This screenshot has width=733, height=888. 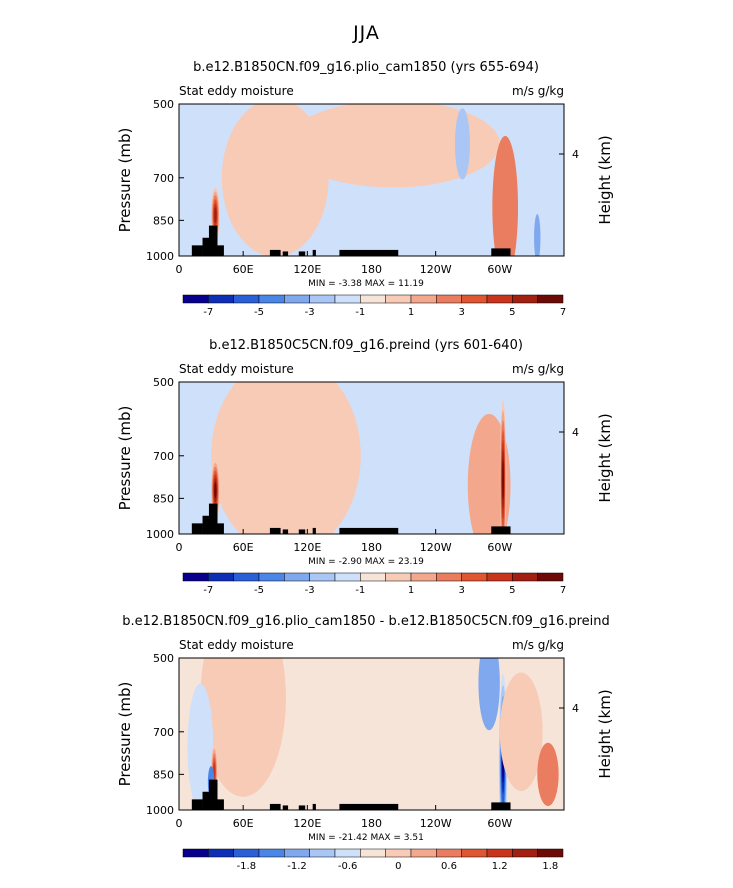 I want to click on y-axis-title: Pressure (mb), so click(x=125, y=180).